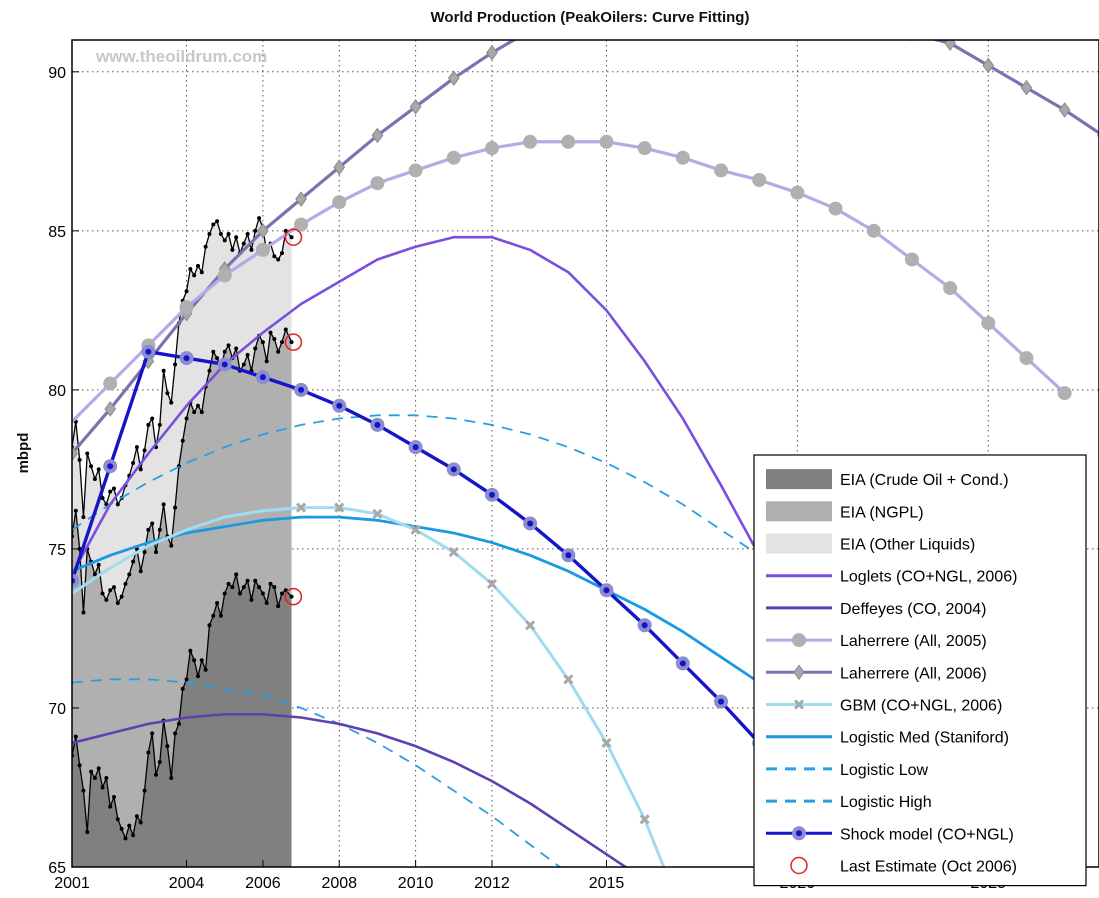  I want to click on last-estimate-marker, so click(293, 237).